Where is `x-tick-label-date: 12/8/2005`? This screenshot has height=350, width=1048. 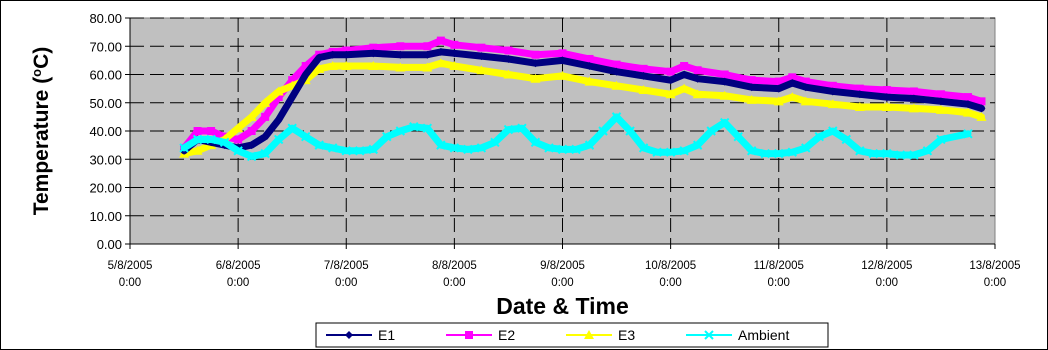 x-tick-label-date: 12/8/2005 is located at coordinates (886, 266).